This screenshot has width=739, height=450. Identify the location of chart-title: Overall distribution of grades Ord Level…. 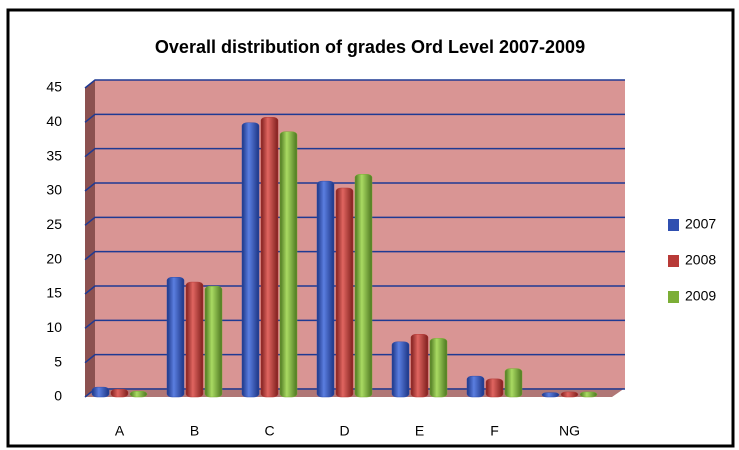
(370, 47).